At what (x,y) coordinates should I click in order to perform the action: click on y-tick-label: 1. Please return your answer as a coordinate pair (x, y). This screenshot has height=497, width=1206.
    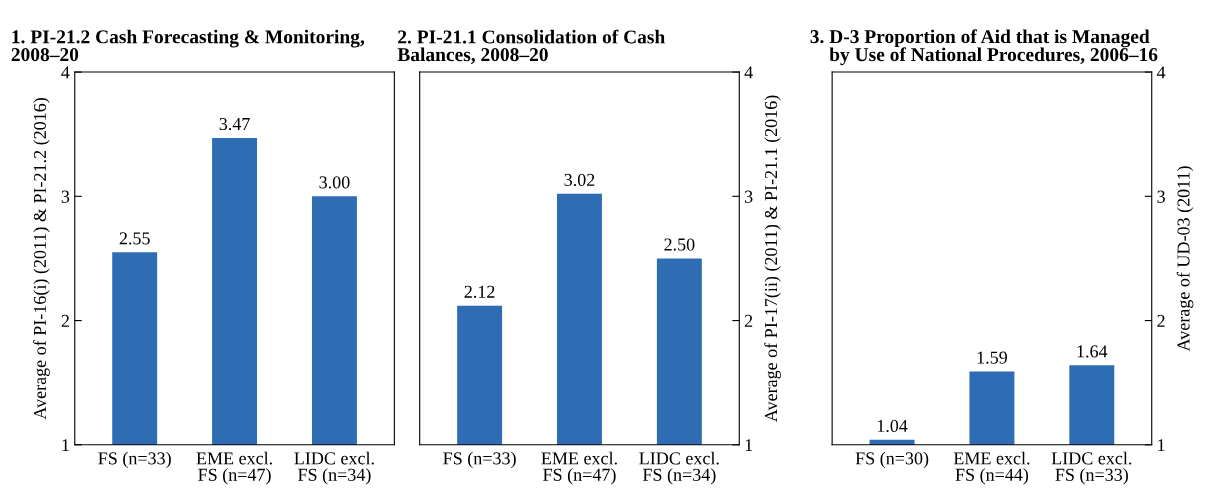
    Looking at the image, I should click on (65, 445).